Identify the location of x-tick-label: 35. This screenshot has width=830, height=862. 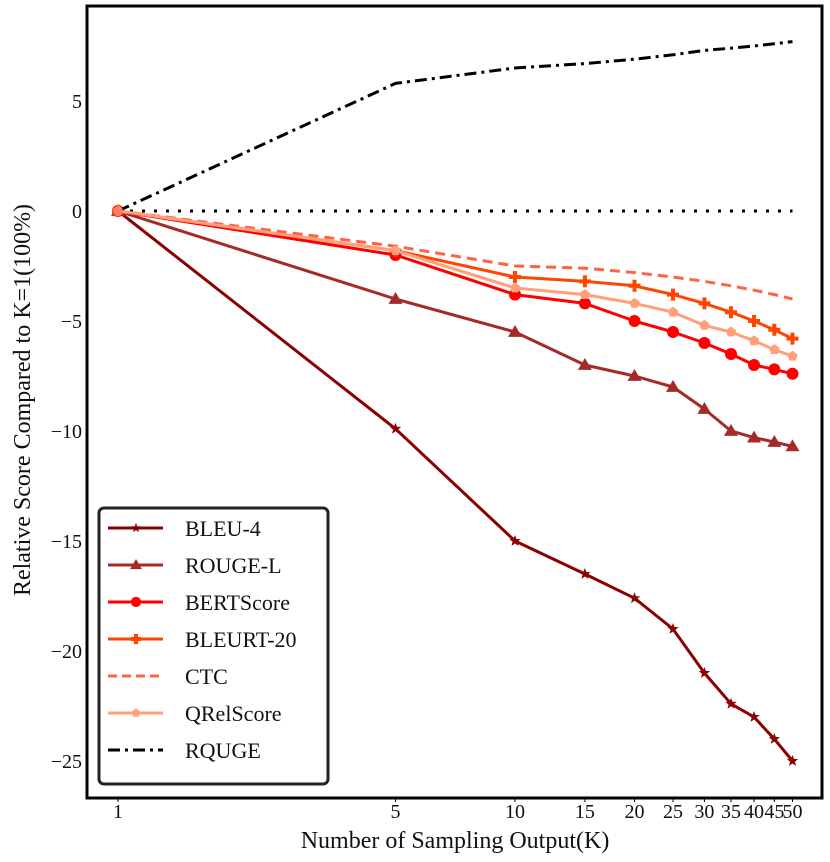
(731, 812).